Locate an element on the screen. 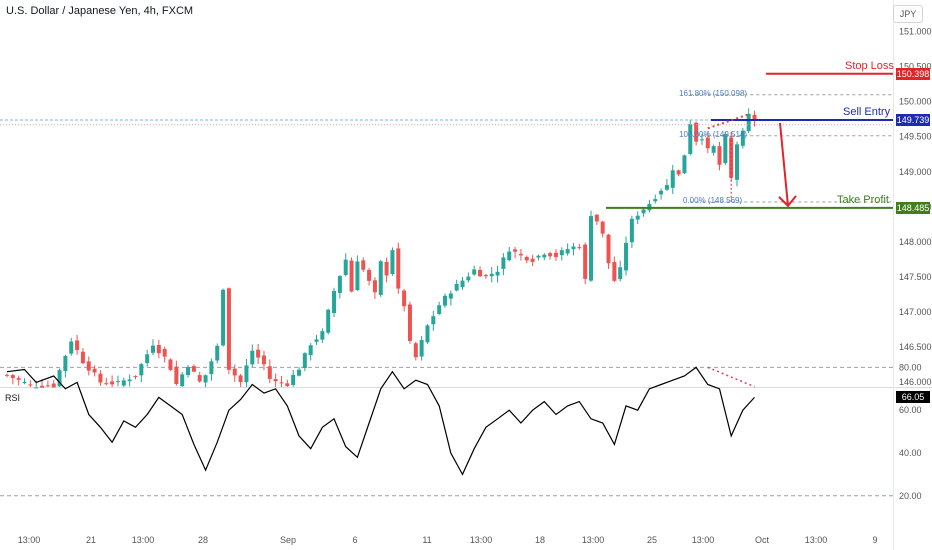 This screenshot has height=550, width=932. fib-label-161: 161.80% (150.098) is located at coordinates (713, 93).